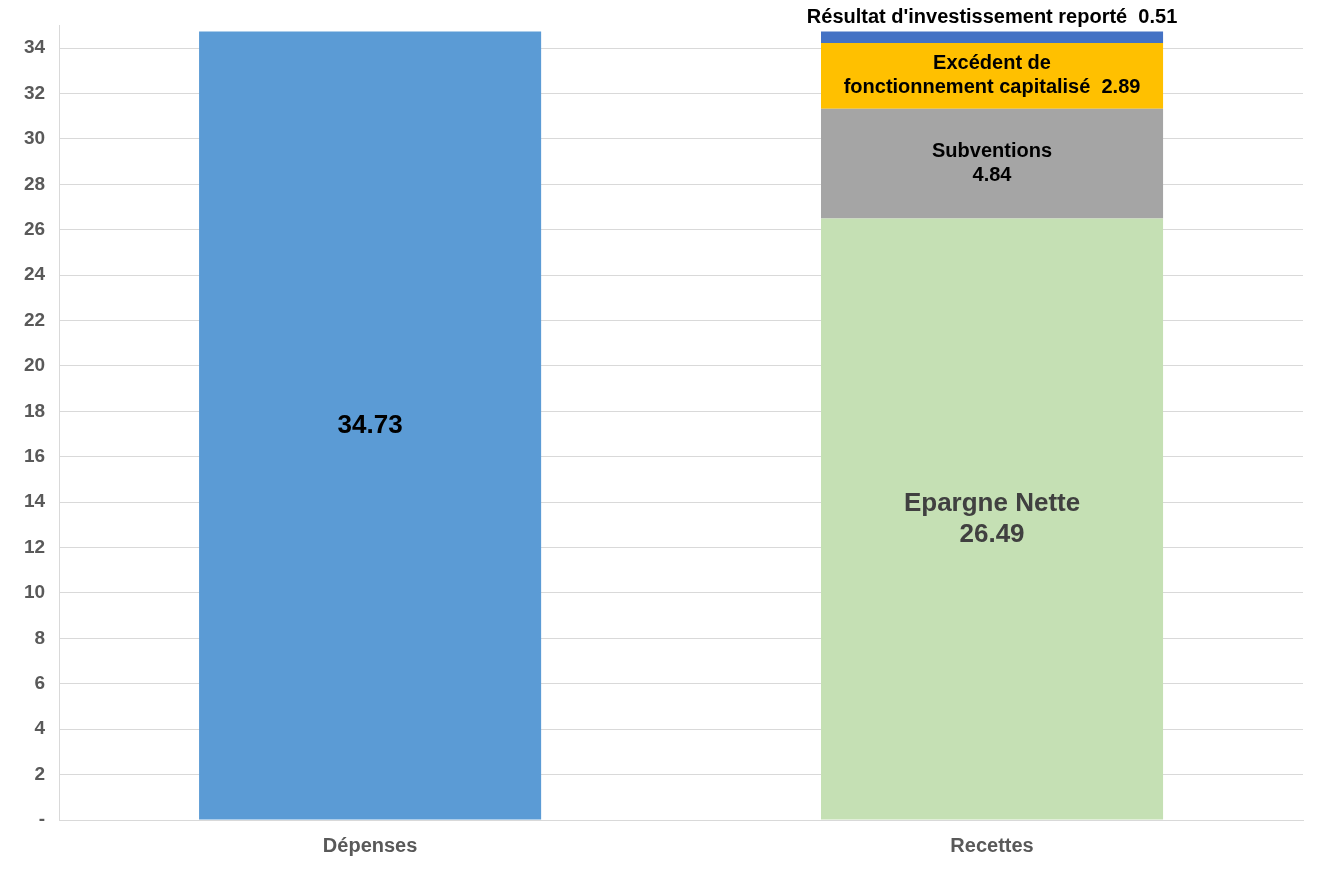  Describe the element at coordinates (1121, 86) in the screenshot. I see `data-label: 2.89` at that location.